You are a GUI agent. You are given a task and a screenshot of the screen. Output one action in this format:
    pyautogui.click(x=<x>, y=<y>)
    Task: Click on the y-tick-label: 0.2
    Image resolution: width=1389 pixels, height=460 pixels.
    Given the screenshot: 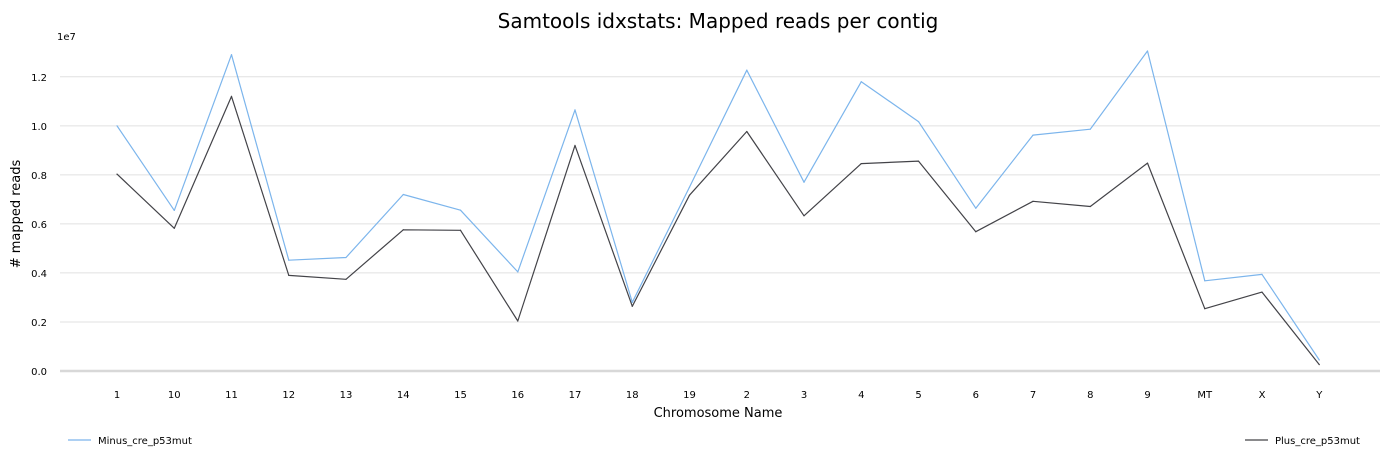 What is the action you would take?
    pyautogui.click(x=39, y=323)
    